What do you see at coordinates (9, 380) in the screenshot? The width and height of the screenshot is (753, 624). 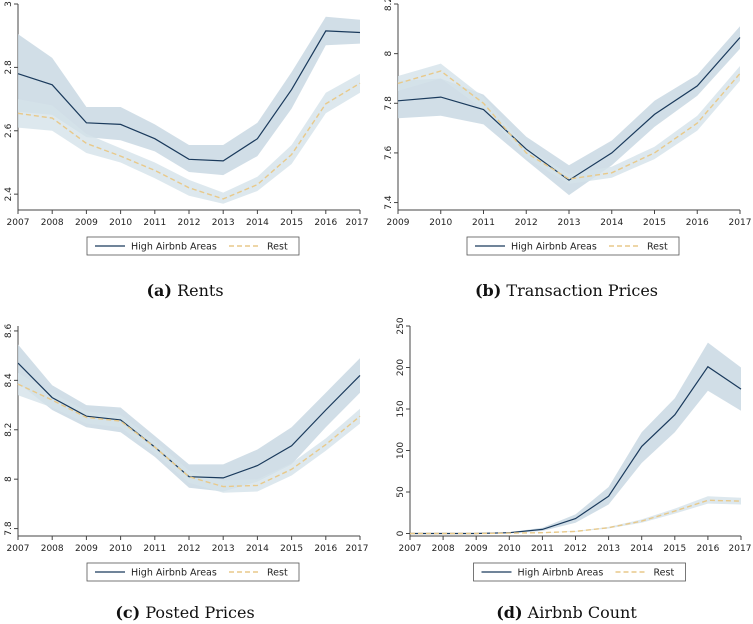 I see `y-tick-label: 8.4` at bounding box center [9, 380].